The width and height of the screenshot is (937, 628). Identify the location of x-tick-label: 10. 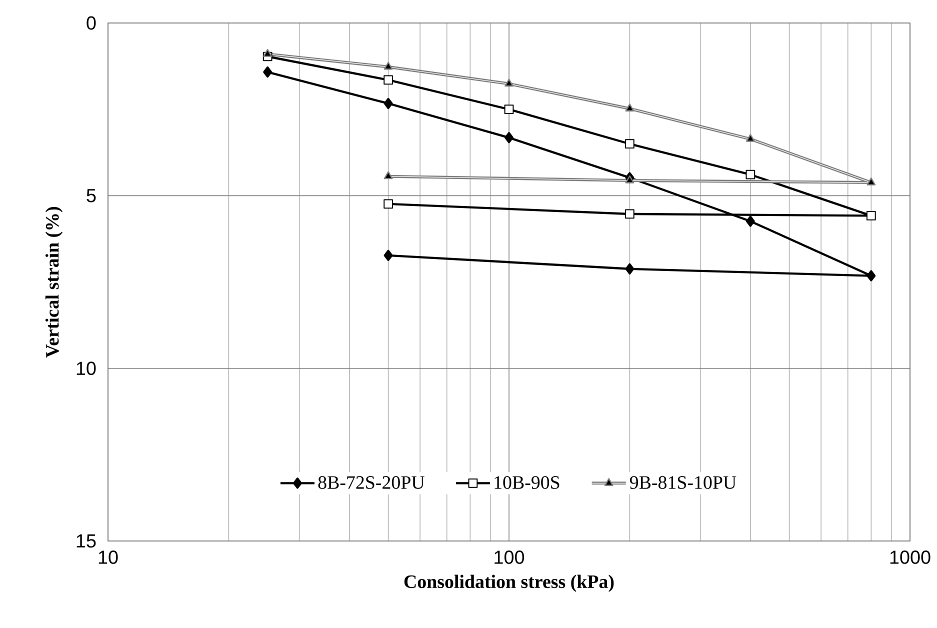
(108, 557).